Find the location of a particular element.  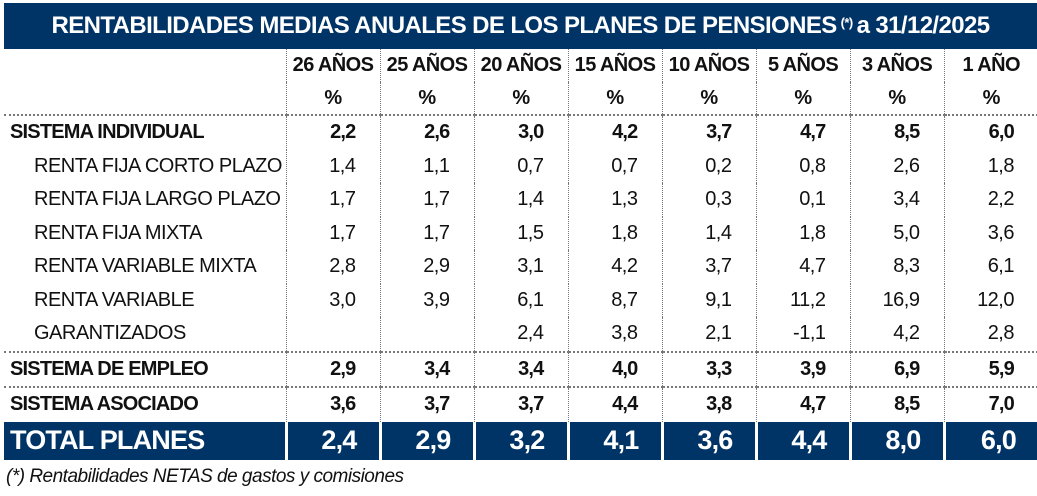

cell-value: 6,9 is located at coordinates (896, 368).